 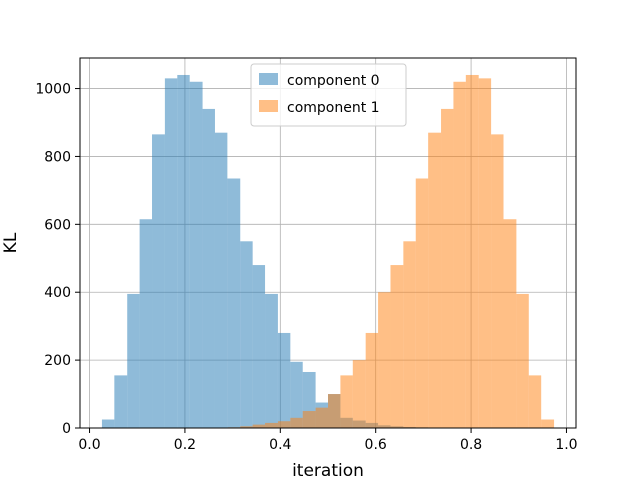 I want to click on legend-label-component-1: component 1, so click(x=333, y=108).